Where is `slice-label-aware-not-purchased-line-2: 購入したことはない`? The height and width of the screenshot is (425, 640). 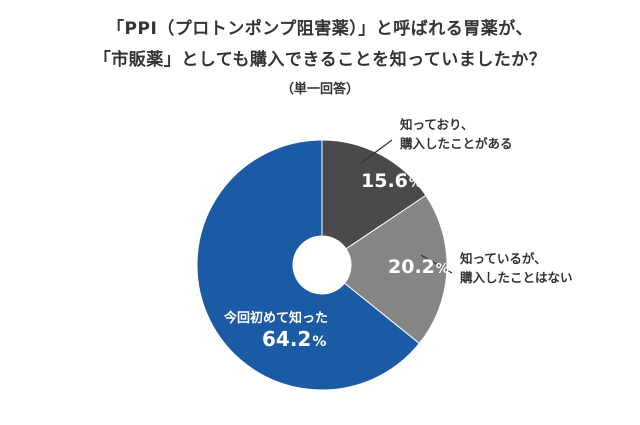 slice-label-aware-not-purchased-line-2: 購入したことはない is located at coordinates (516, 277).